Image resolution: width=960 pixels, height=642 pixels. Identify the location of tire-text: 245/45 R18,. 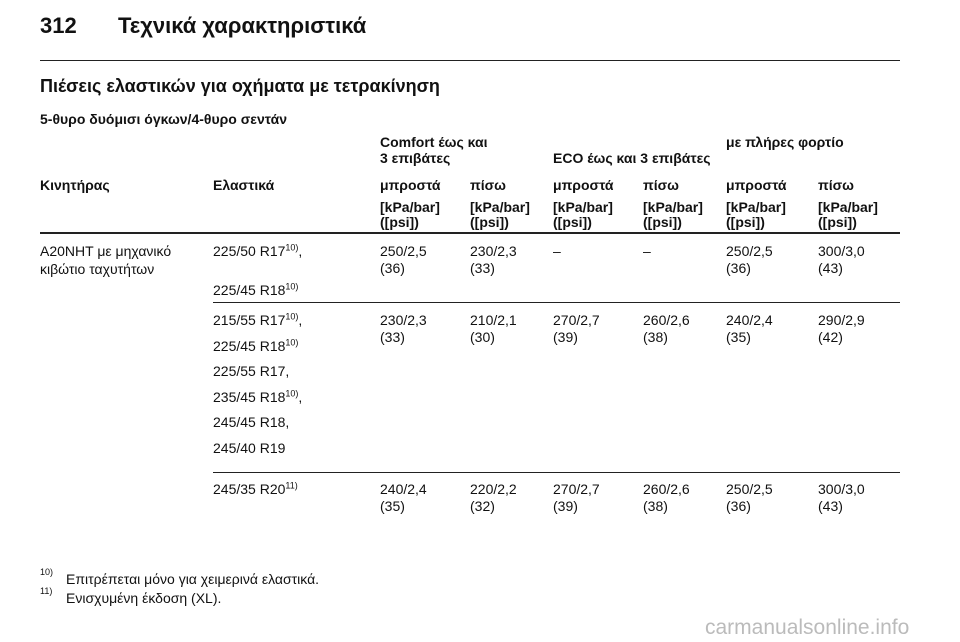
(251, 422).